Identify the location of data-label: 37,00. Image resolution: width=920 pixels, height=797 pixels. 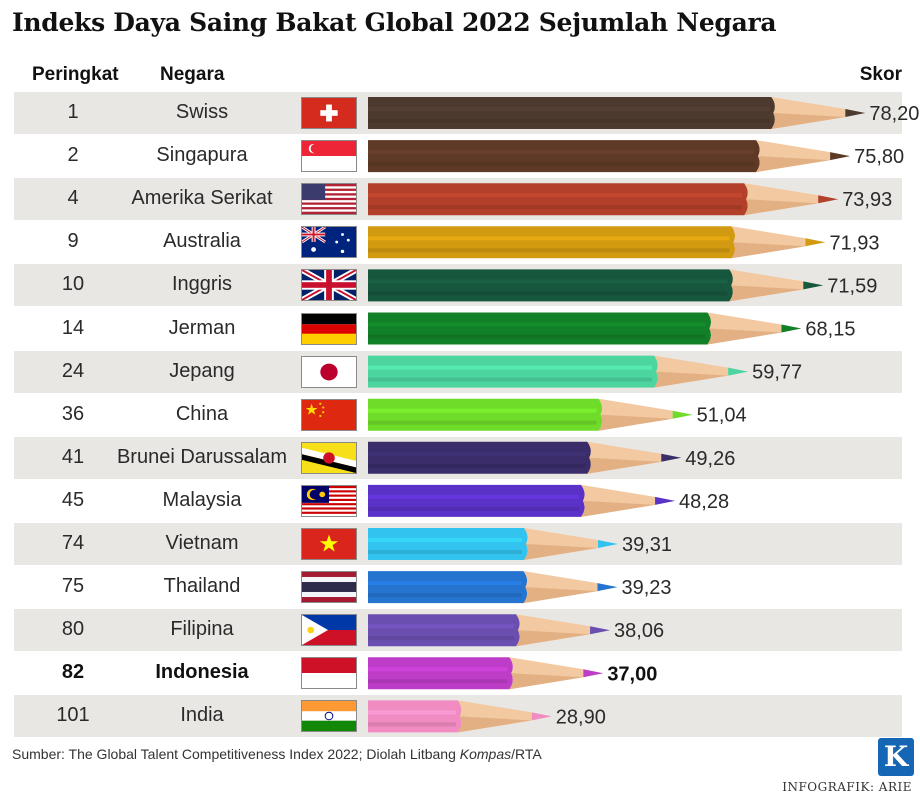
(632, 674).